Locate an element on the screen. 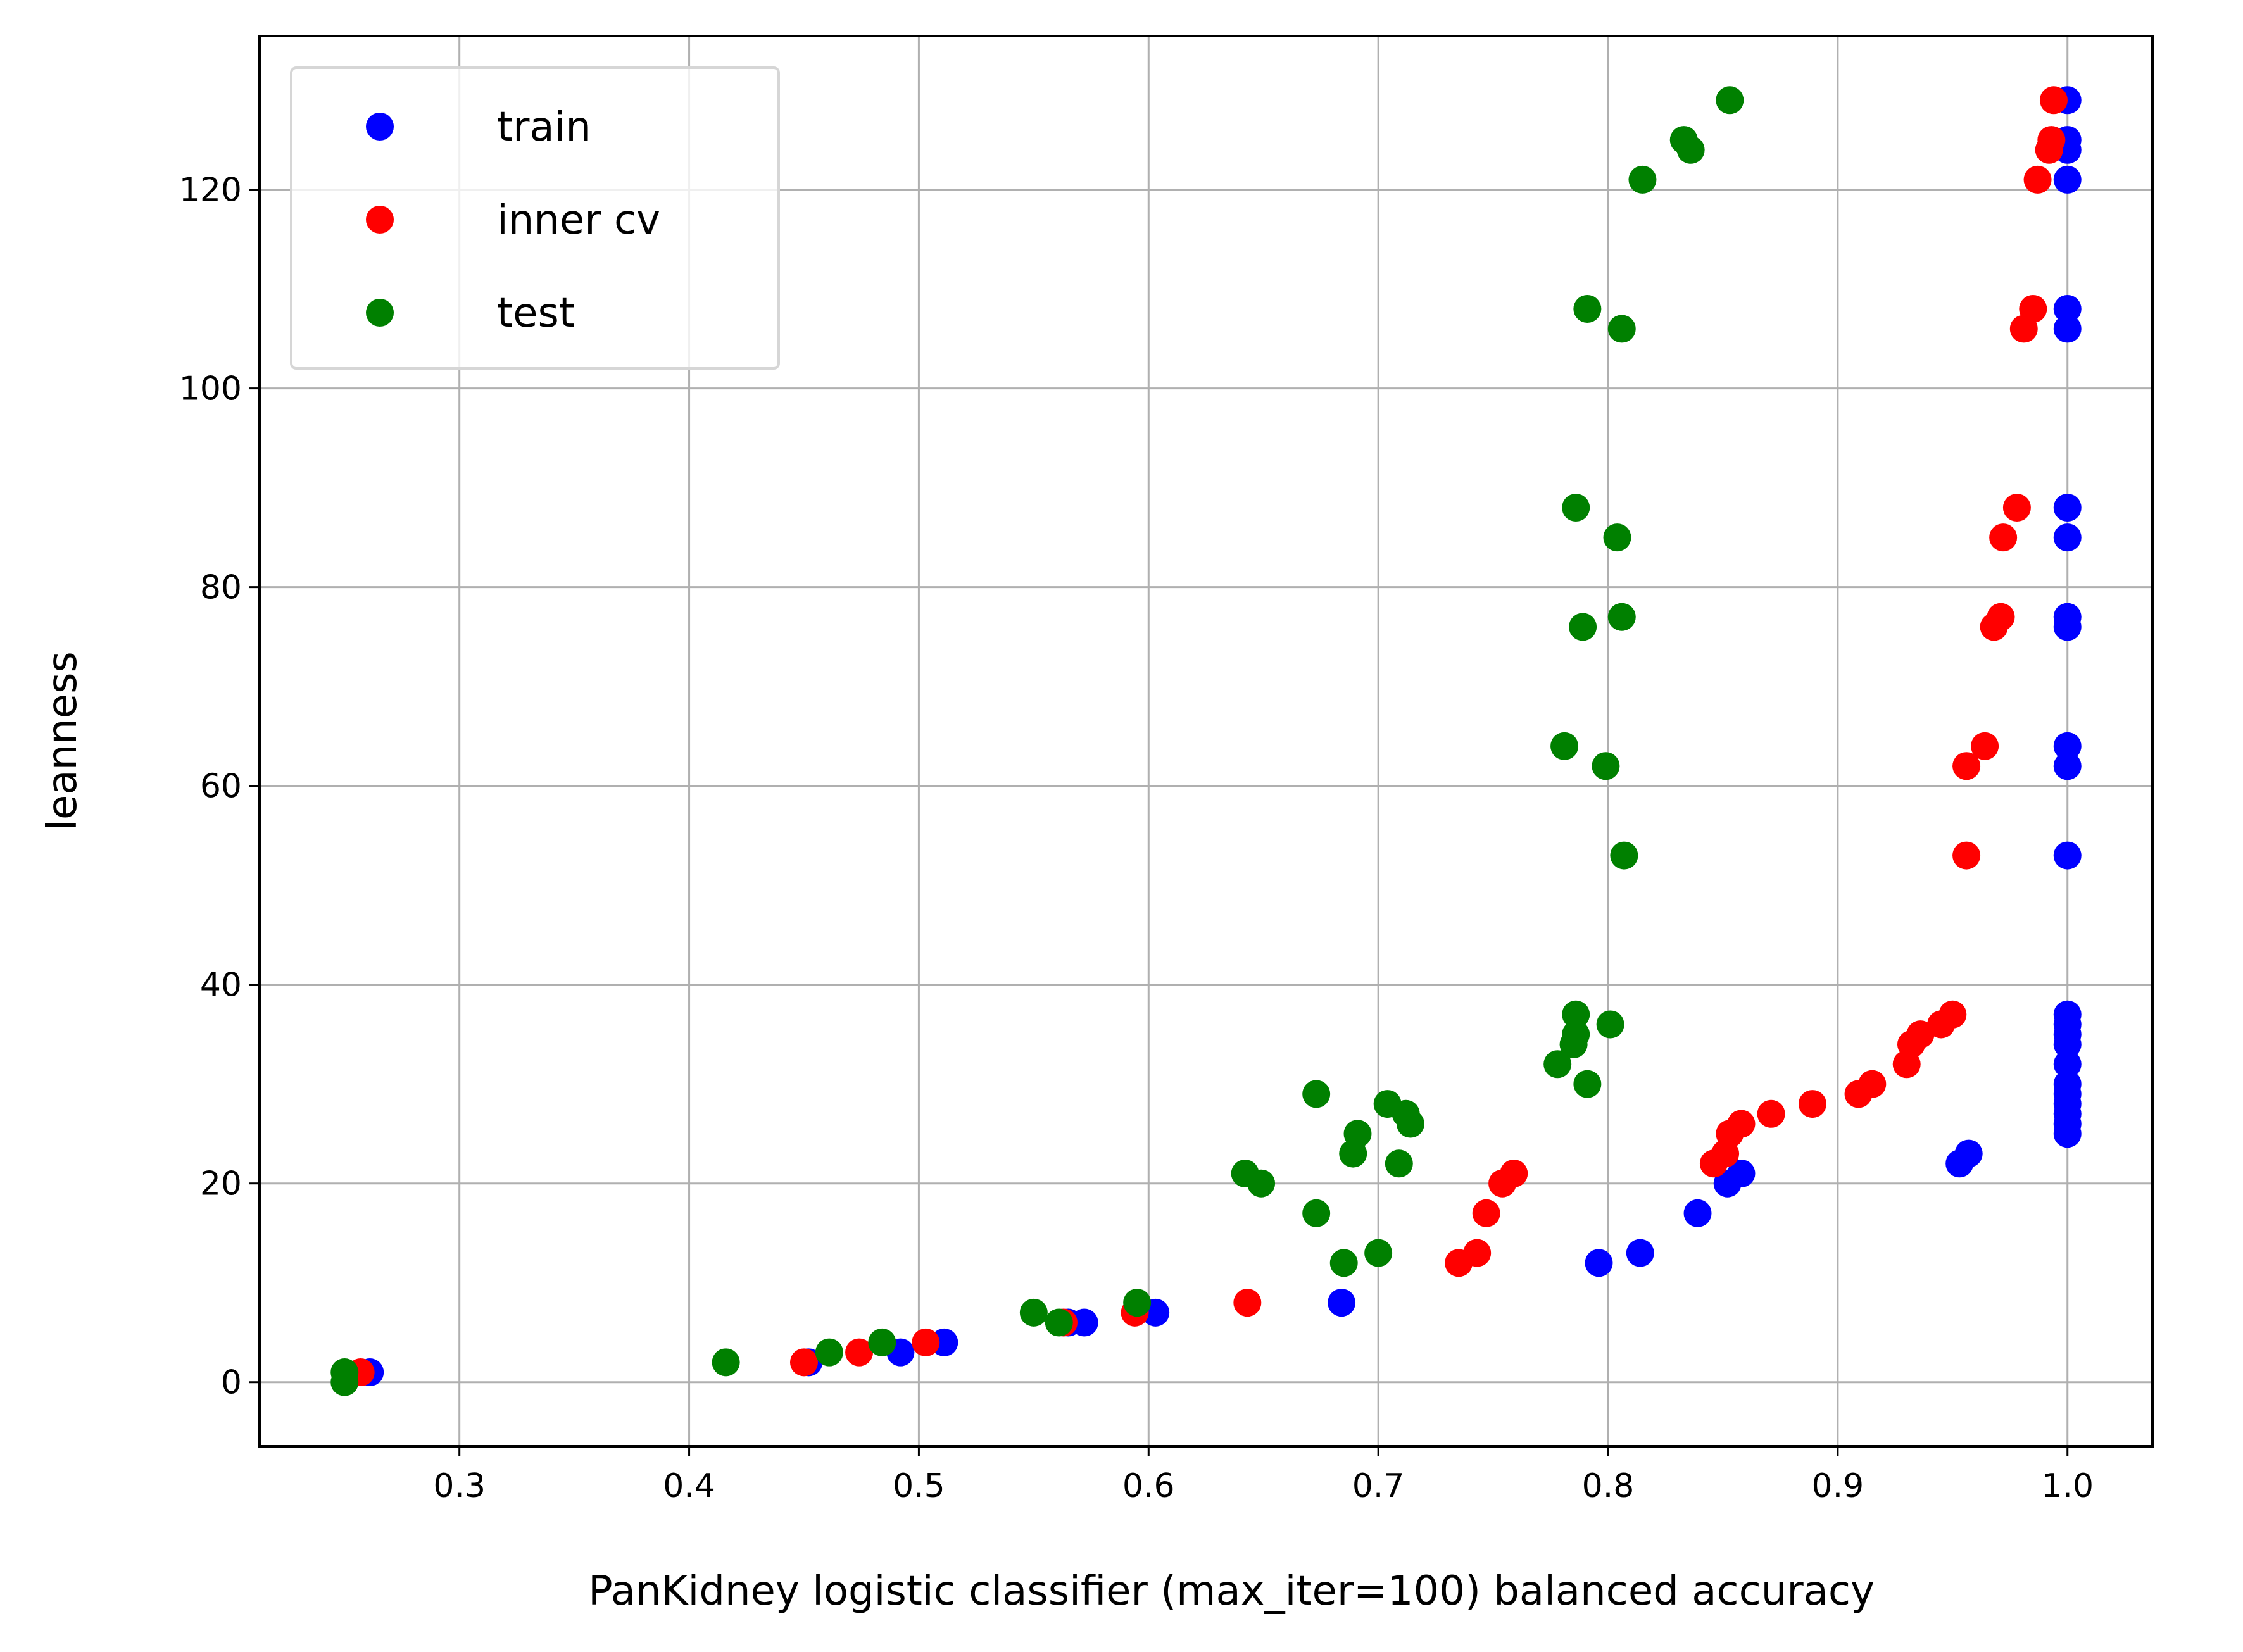 The height and width of the screenshot is (1652, 2243). legend: train inner cv test is located at coordinates (535, 218).